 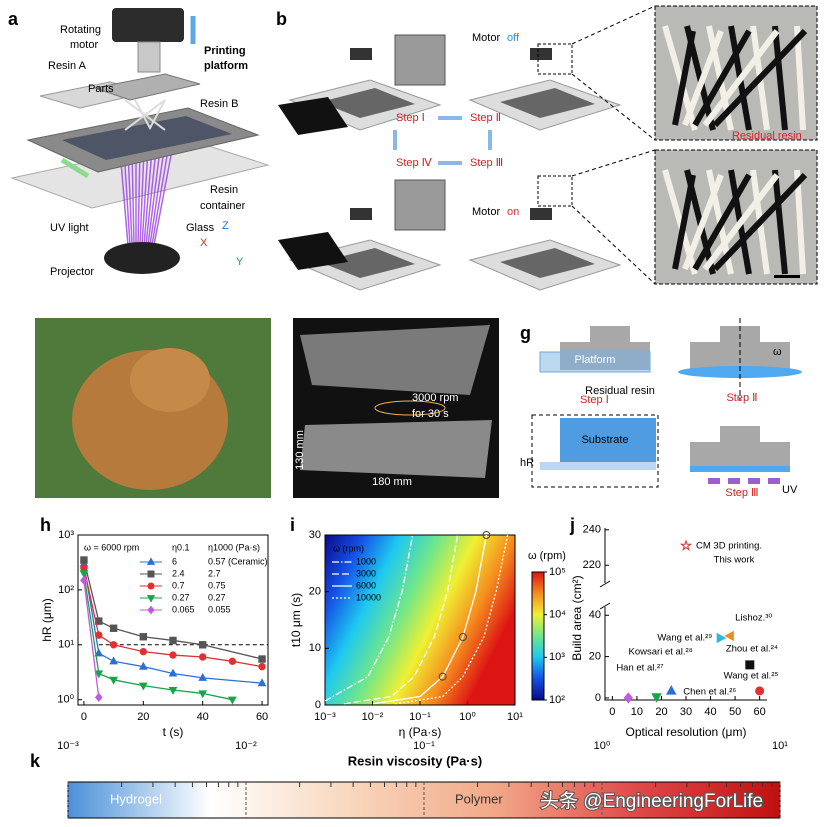 What do you see at coordinates (595, 360) in the screenshot?
I see `label: Platform` at bounding box center [595, 360].